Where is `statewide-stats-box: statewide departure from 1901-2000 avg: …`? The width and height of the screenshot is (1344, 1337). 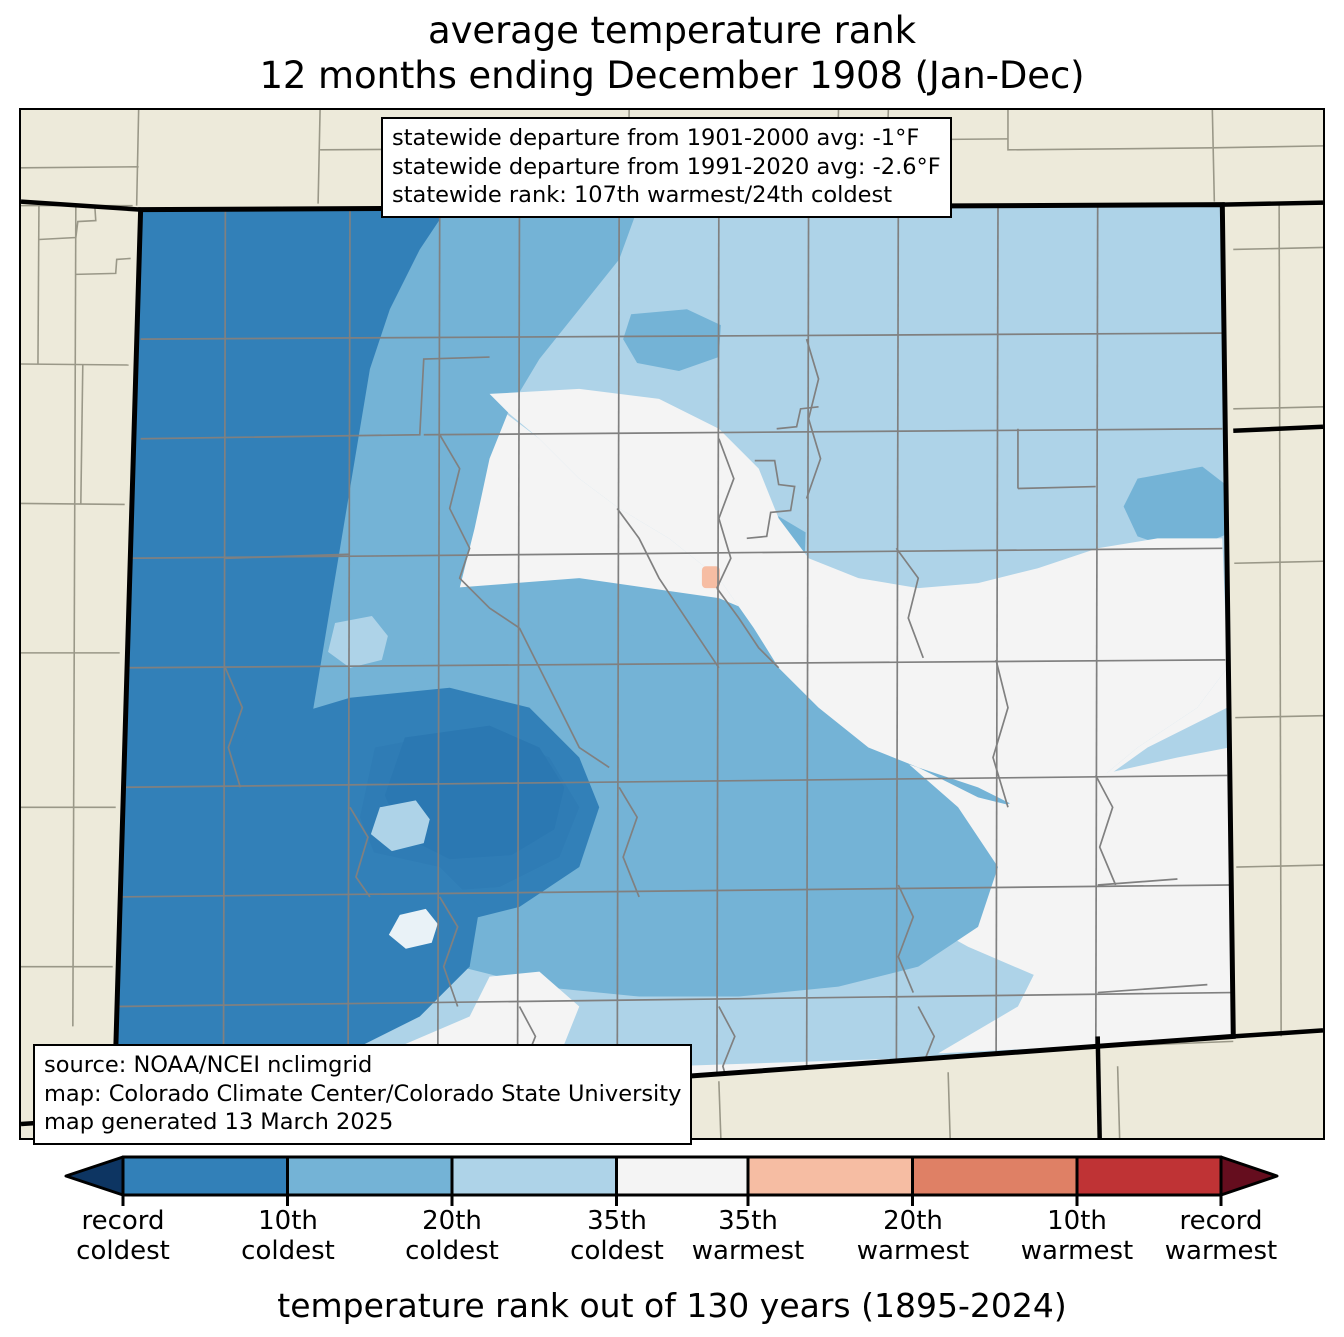
statewide-stats-box: statewide departure from 1901-2000 avg: … is located at coordinates (666, 167).